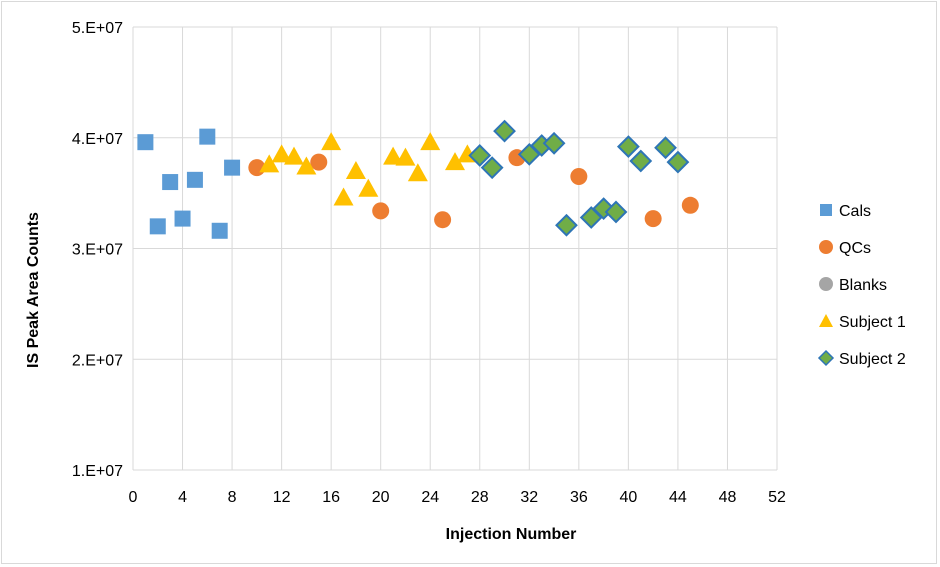 This screenshot has height=567, width=940. What do you see at coordinates (282, 497) in the screenshot?
I see `x-tick-label: 12` at bounding box center [282, 497].